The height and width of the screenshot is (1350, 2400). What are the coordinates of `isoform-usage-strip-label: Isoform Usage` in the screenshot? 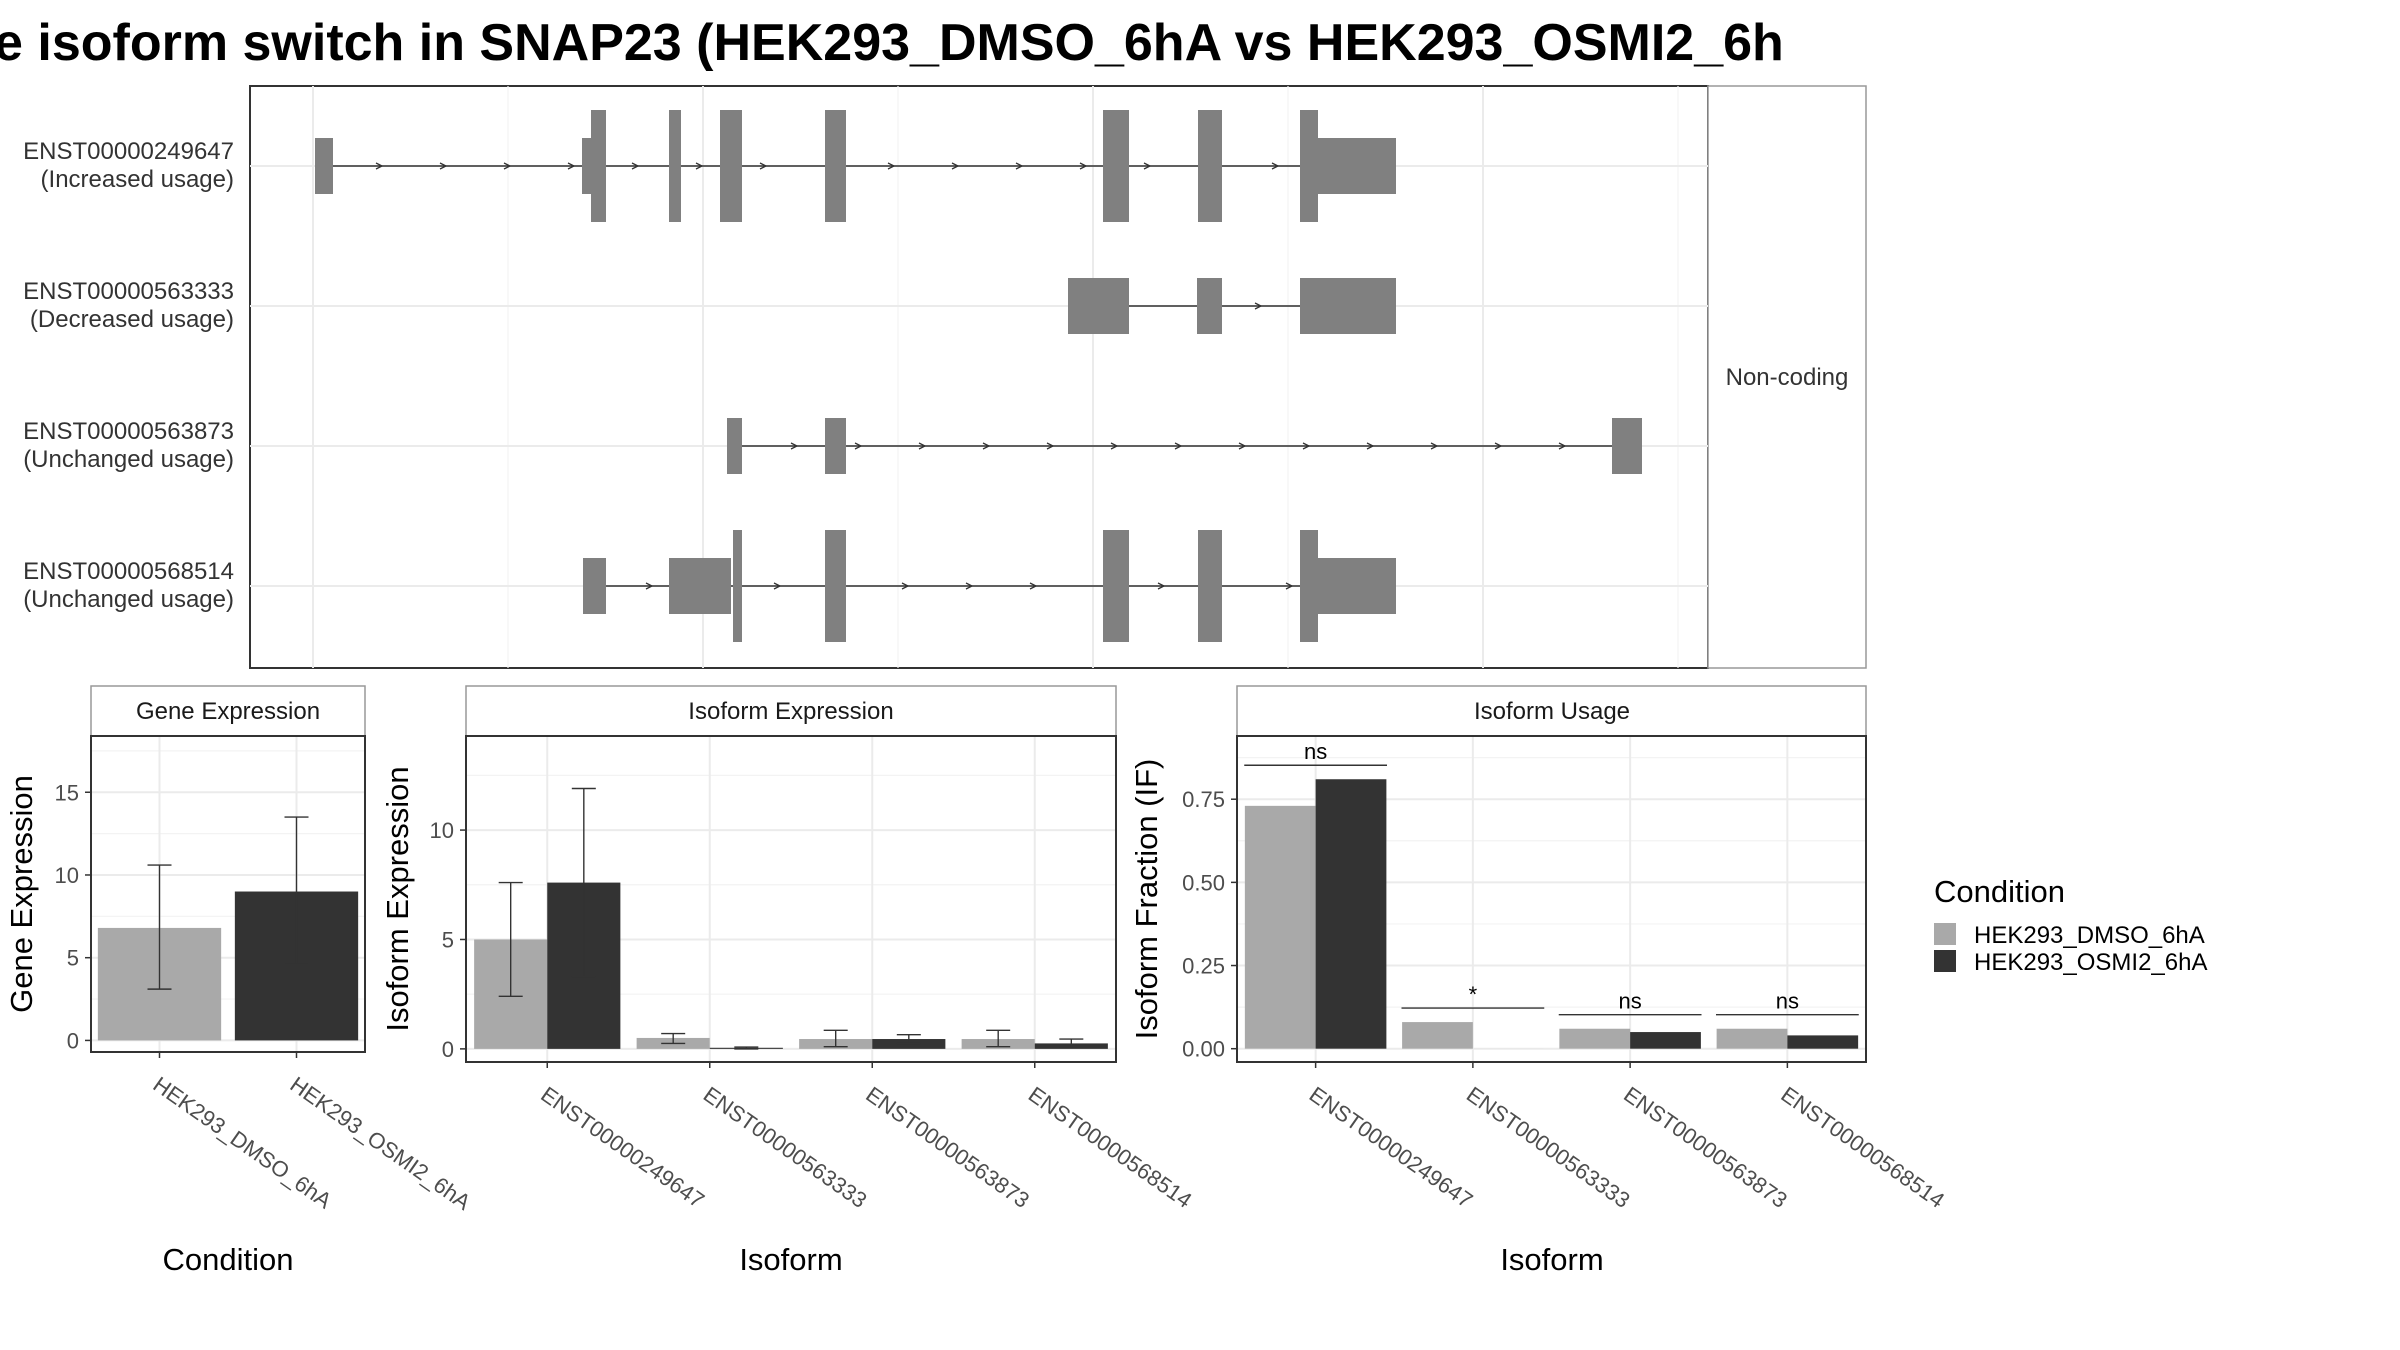 It's located at (1552, 711).